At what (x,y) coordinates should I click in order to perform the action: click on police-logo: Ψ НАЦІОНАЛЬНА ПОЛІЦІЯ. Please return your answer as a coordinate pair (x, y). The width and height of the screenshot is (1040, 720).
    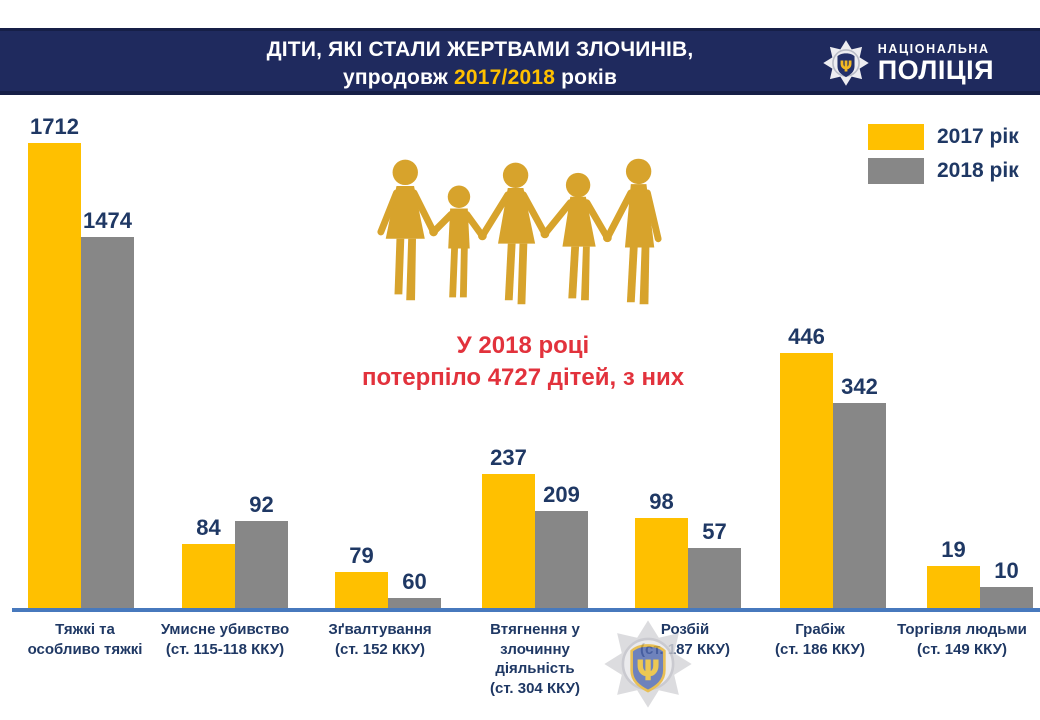
    Looking at the image, I should click on (908, 63).